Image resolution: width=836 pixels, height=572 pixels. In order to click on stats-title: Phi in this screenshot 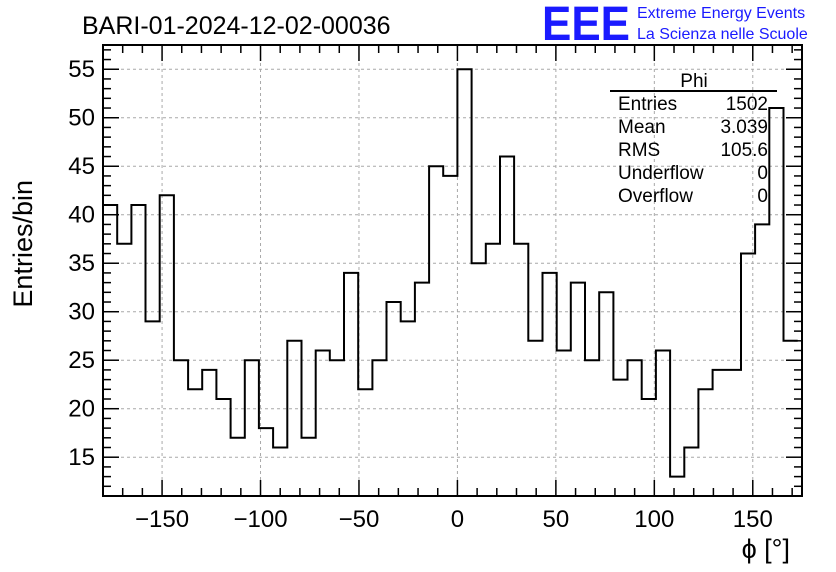, I will do `click(693, 81)`.